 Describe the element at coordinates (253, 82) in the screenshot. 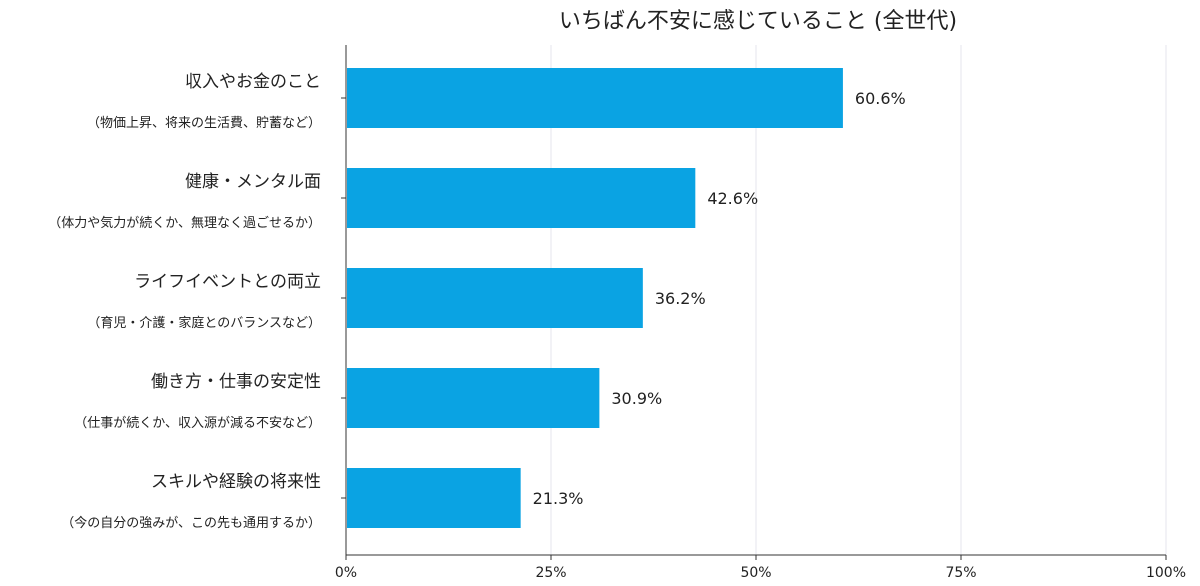

I see `category-label: 収入やお金のこと` at that location.